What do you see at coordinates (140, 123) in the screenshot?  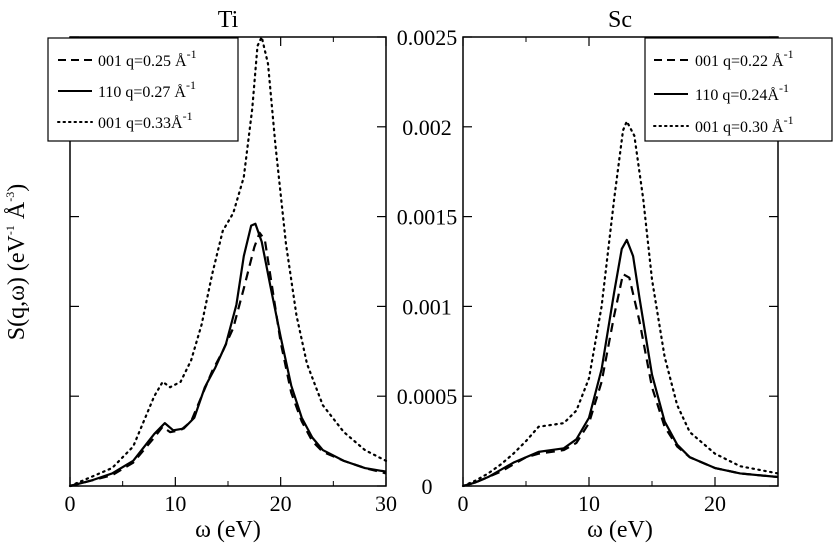 I see `legend-text-ti-2: 001 q=0.33Å` at bounding box center [140, 123].